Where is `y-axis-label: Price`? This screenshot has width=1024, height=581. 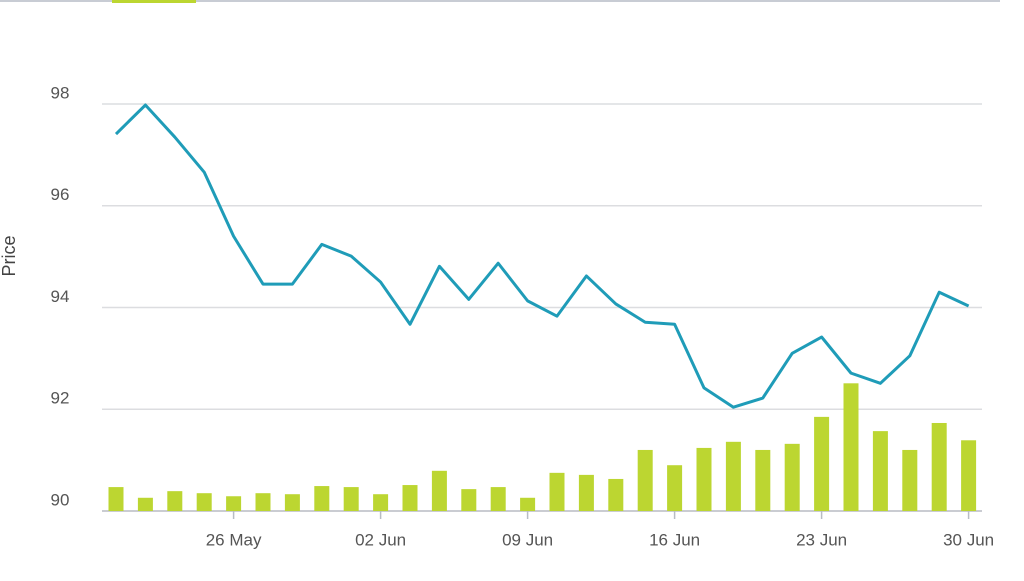
y-axis-label: Price is located at coordinates (9, 255).